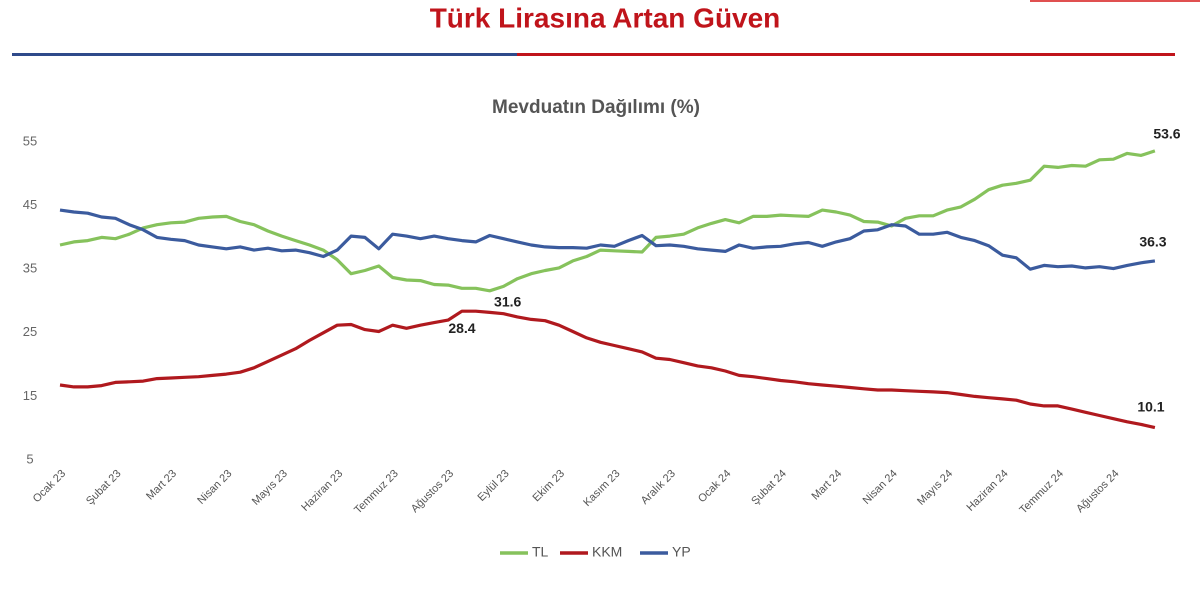  What do you see at coordinates (30, 331) in the screenshot?
I see `y-tick-label: 25` at bounding box center [30, 331].